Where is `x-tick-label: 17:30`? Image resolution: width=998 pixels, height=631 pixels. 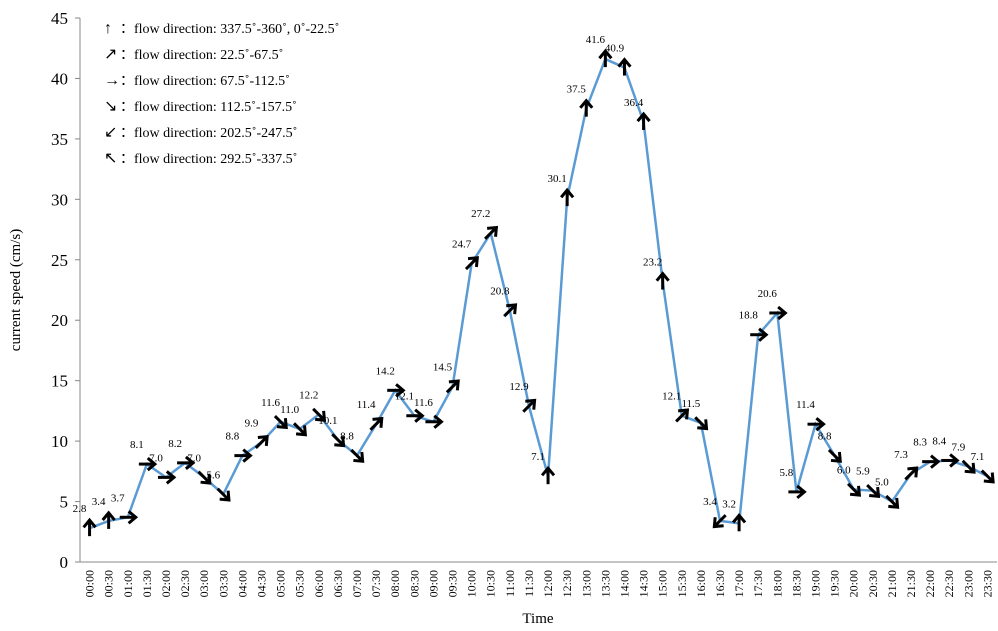
x-tick-label: 17:30 is located at coordinates (758, 583).